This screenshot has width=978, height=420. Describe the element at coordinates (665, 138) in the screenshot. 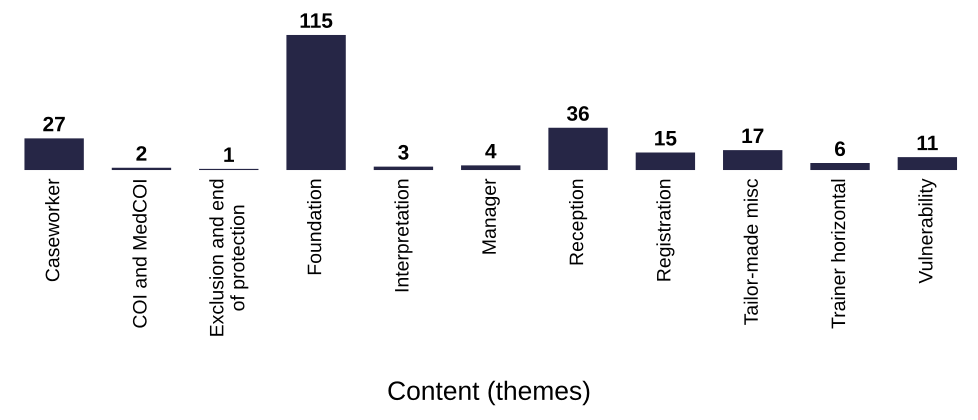

I see `data-label: 15` at that location.